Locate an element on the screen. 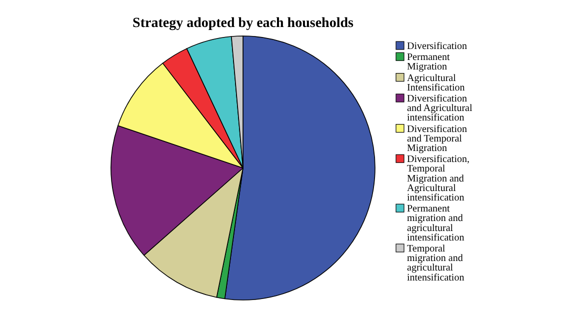  legend-label: Diversification is located at coordinates (437, 46).